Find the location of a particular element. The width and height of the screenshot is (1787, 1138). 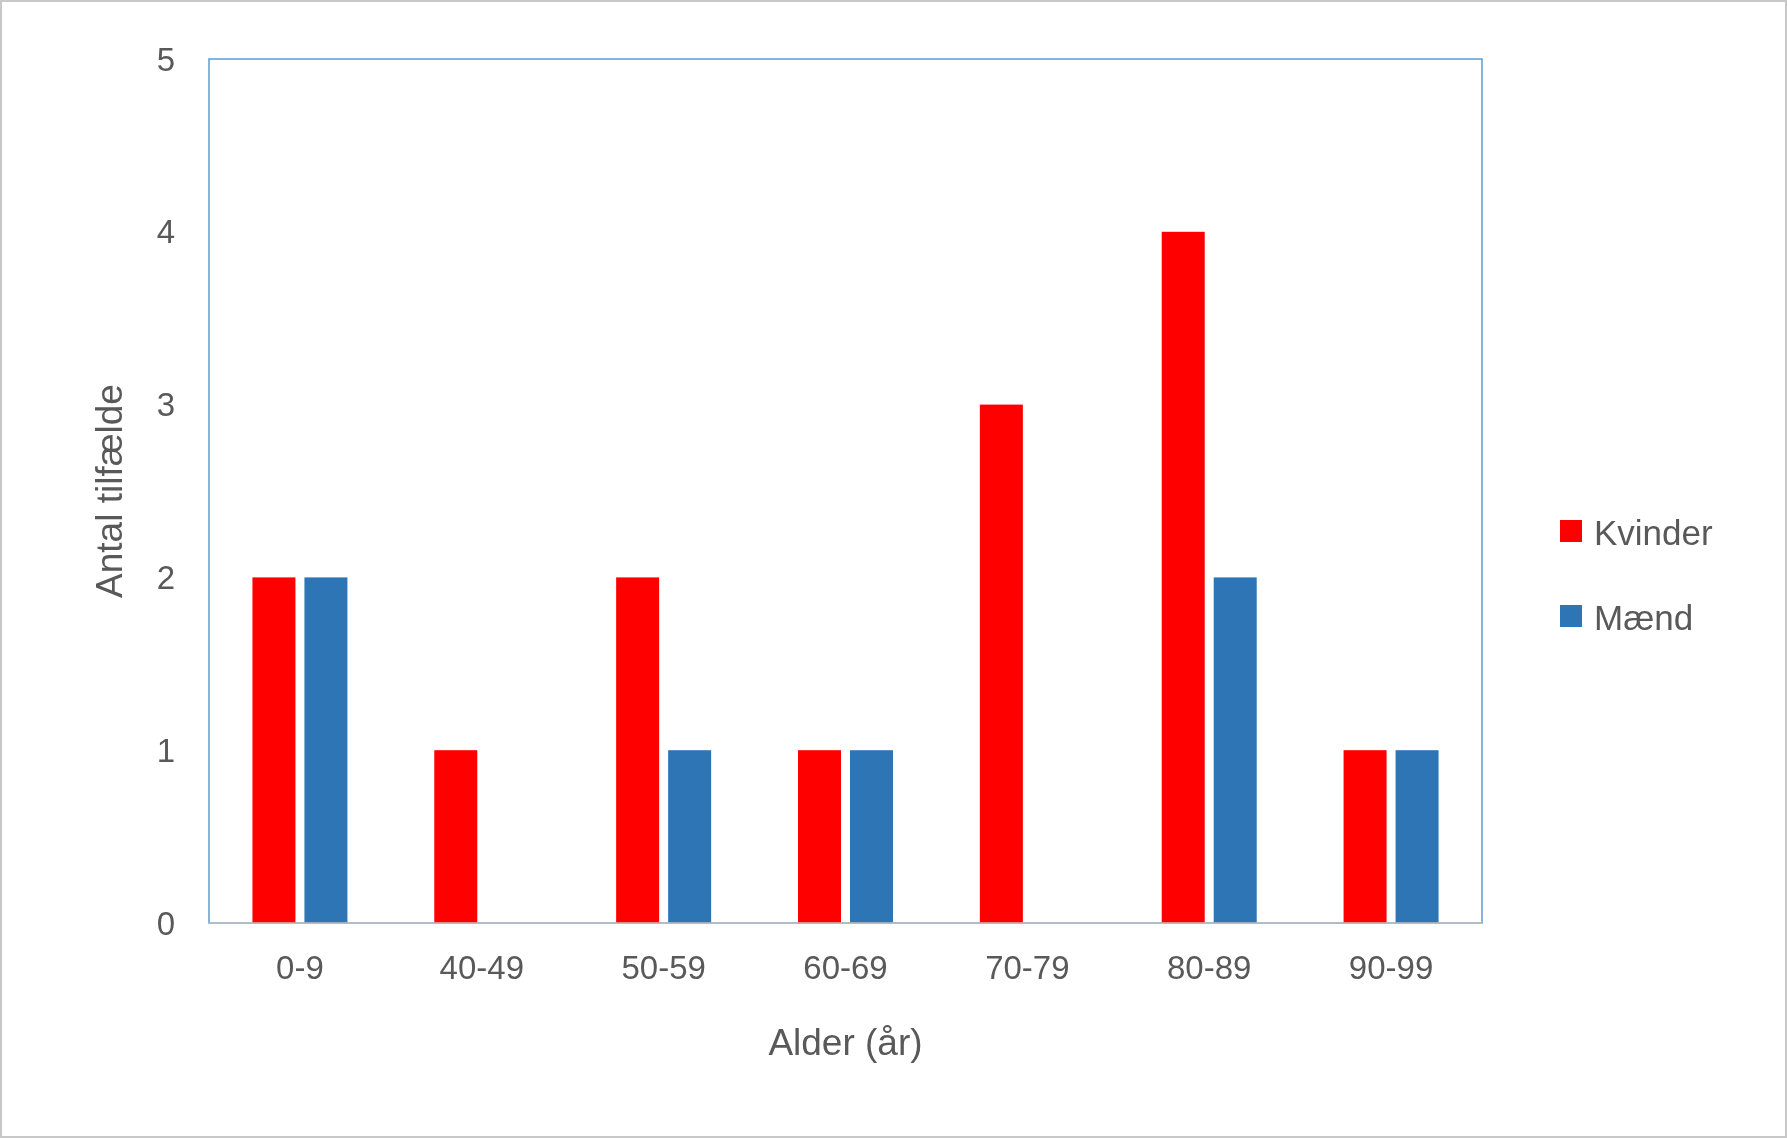

y-axis-title: Antal tilfælde is located at coordinates (109, 491).